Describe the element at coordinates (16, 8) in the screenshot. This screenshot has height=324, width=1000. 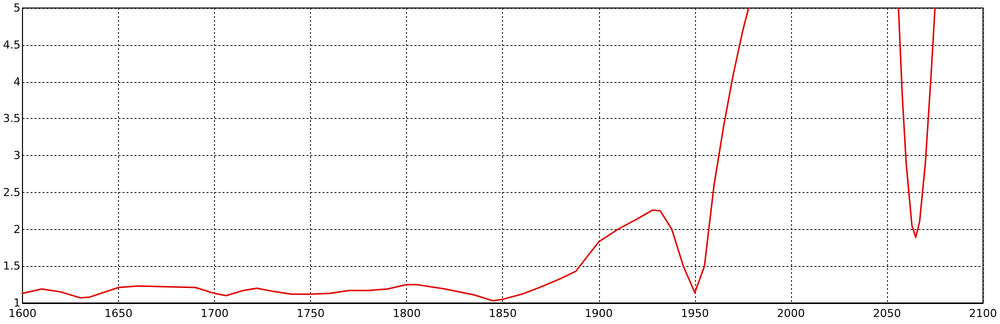
I see `y-tick-label: 5` at that location.